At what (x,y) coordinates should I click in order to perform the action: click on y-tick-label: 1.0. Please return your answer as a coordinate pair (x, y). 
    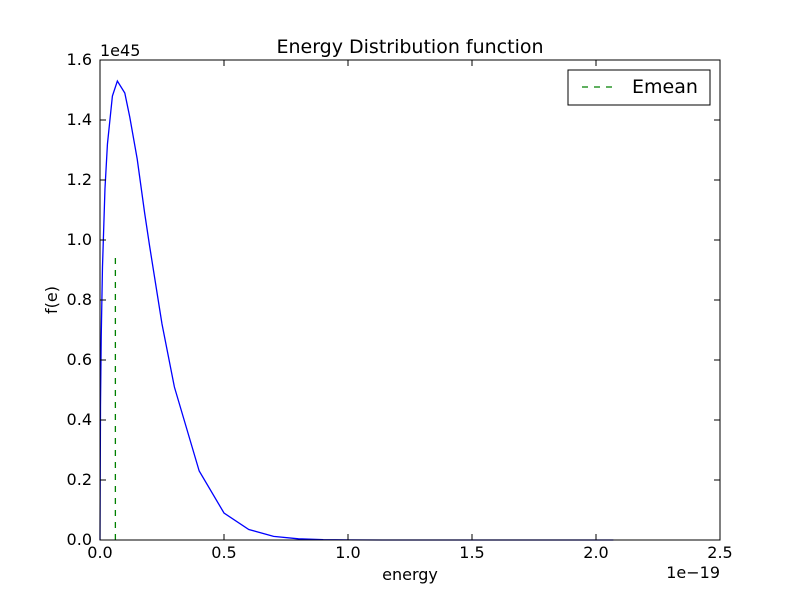
    Looking at the image, I should click on (79, 239).